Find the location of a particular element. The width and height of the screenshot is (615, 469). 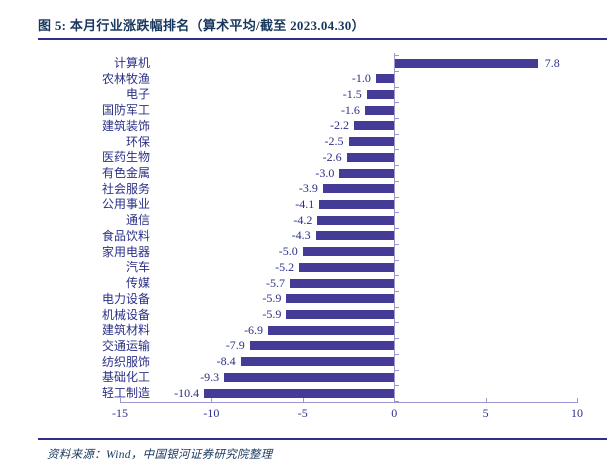

value-label: -2.6 is located at coordinates (332, 156).